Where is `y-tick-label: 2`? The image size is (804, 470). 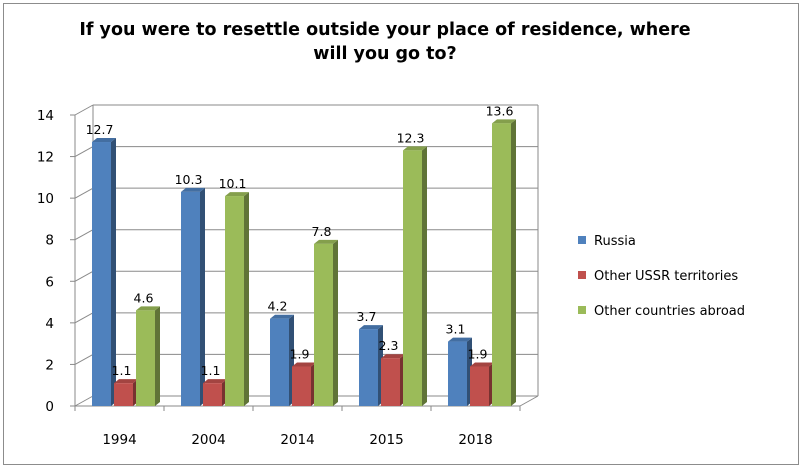
y-tick-label: 2 is located at coordinates (49, 365).